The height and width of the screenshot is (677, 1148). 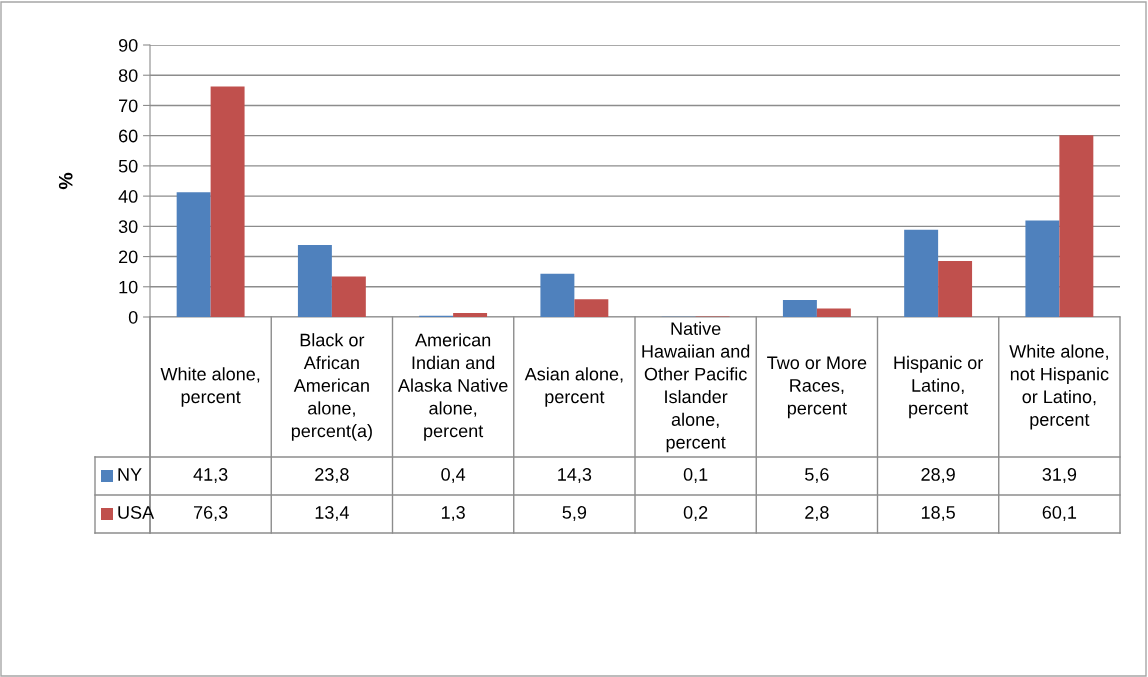 I want to click on y-tick-label: 70, so click(x=128, y=106).